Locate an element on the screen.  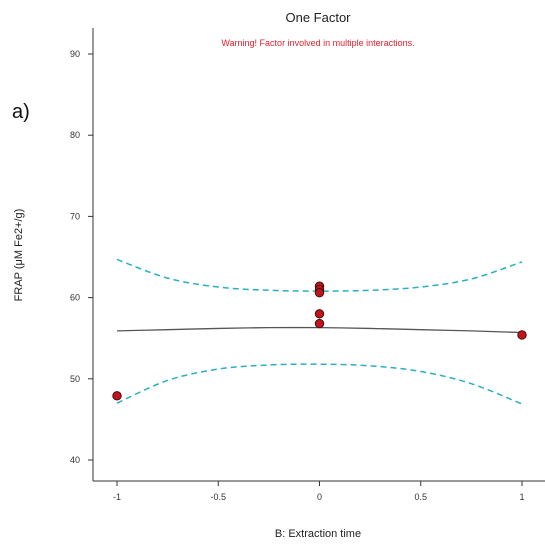
chart-title: One Factor is located at coordinates (318, 17).